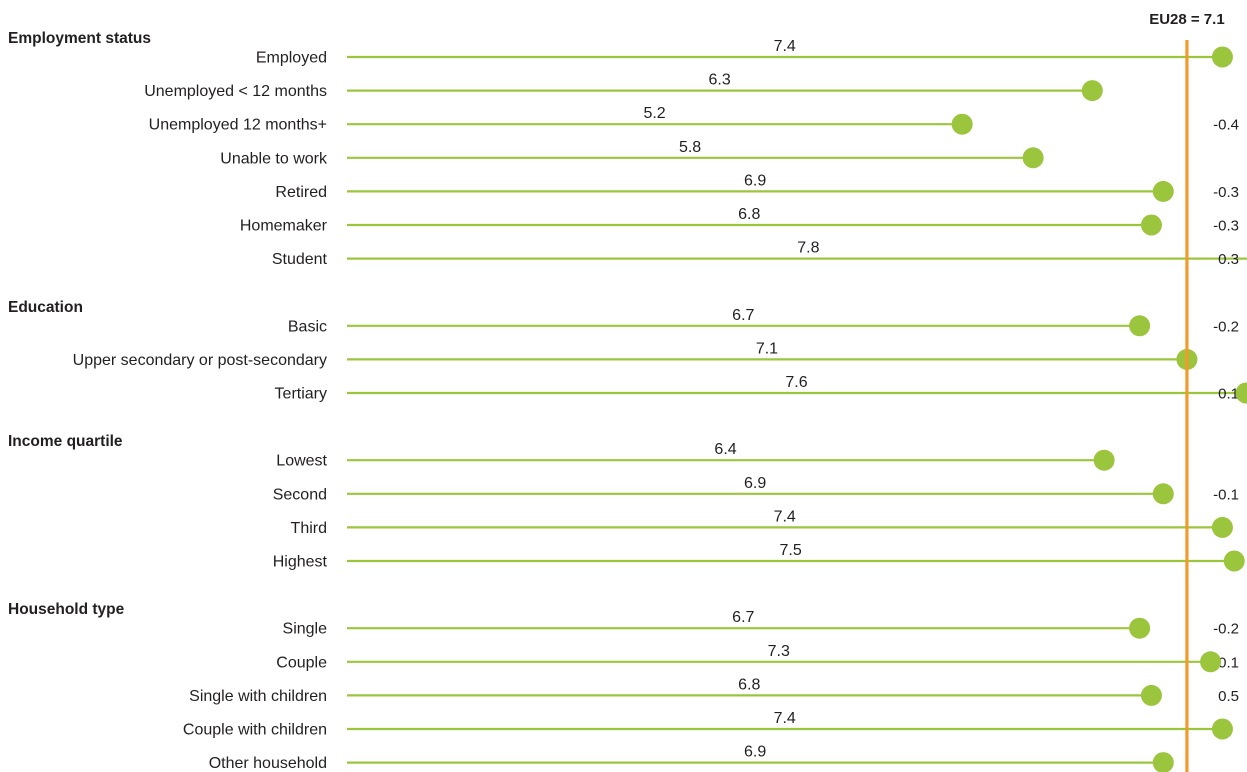 The height and width of the screenshot is (772, 1247). I want to click on category-label: Student, so click(300, 259).